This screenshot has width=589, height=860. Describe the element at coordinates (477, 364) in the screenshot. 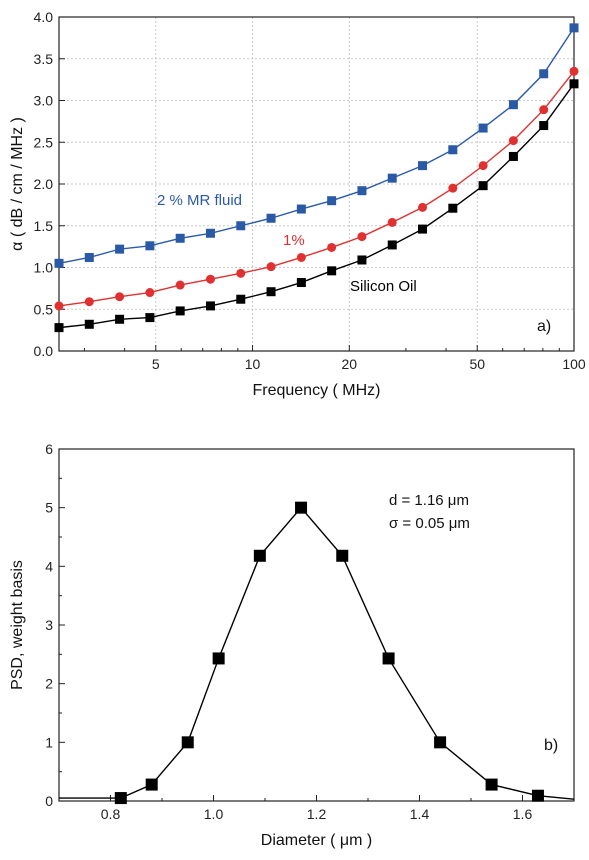

I see `x-tick-label: 50` at that location.